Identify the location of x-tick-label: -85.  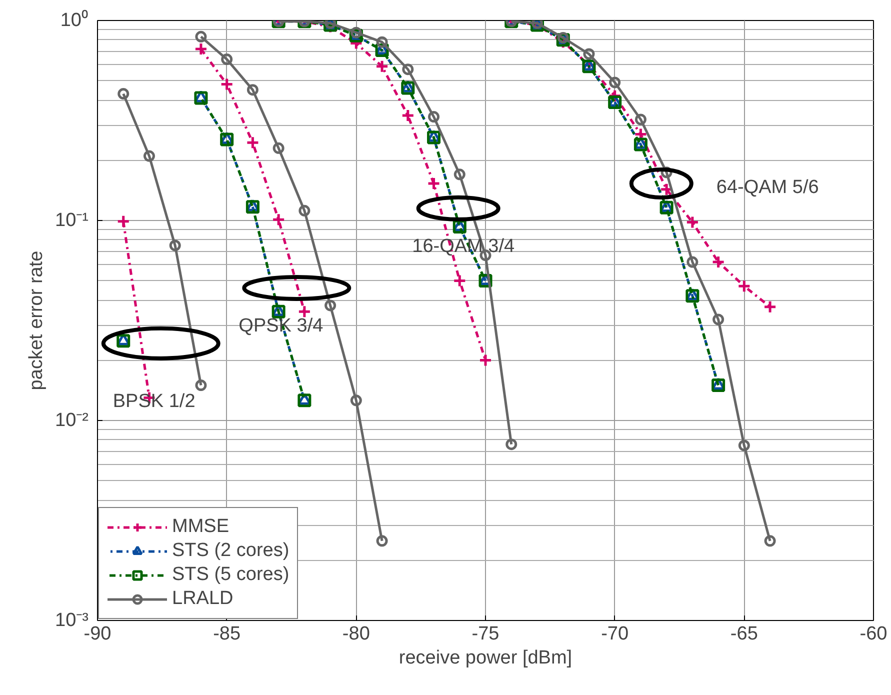
(227, 634).